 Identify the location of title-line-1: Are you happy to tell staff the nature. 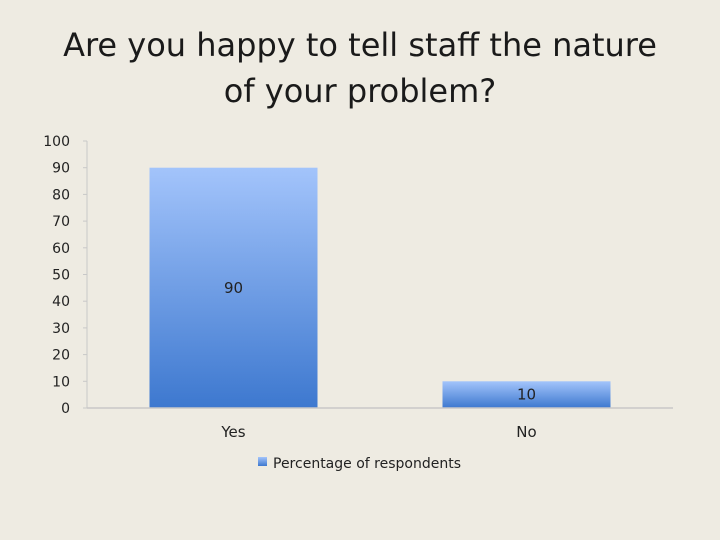
(360, 45).